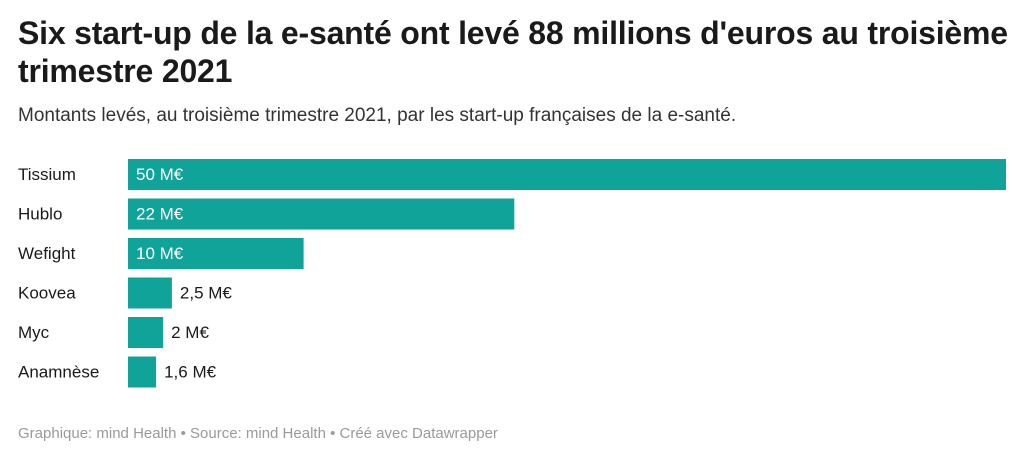  I want to click on value-label: 22 M€, so click(160, 214).